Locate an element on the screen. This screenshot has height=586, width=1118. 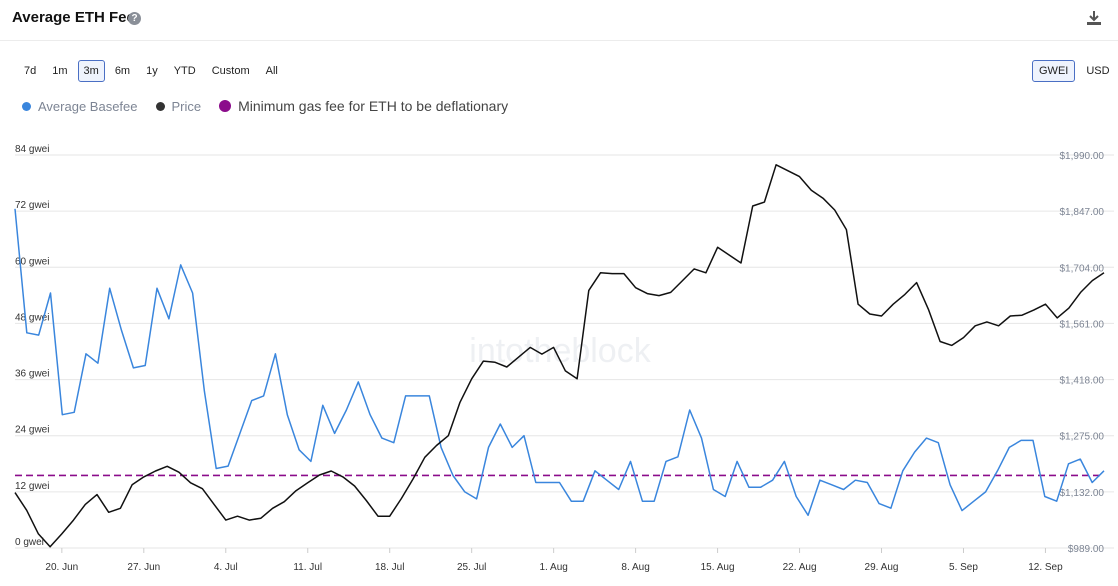
x-axis-tick-label: 15. Aug is located at coordinates (718, 567).